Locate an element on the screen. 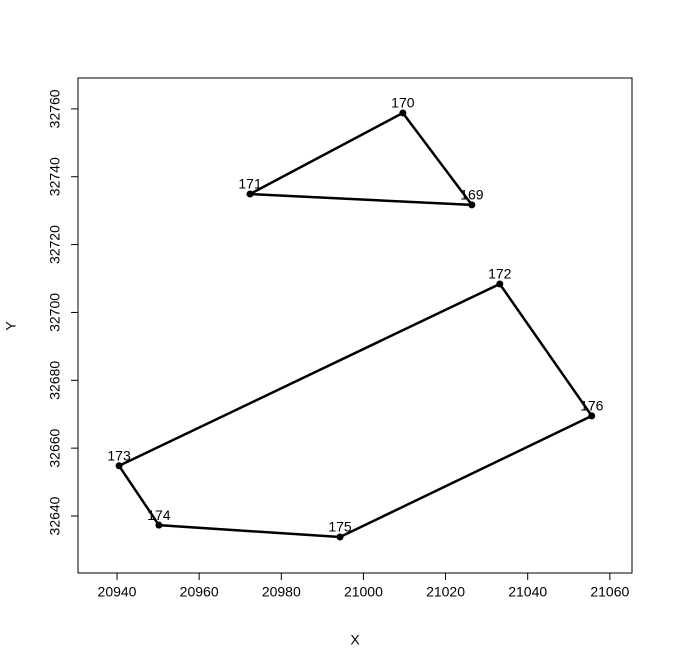  y-axis-title: Y is located at coordinates (11, 326).